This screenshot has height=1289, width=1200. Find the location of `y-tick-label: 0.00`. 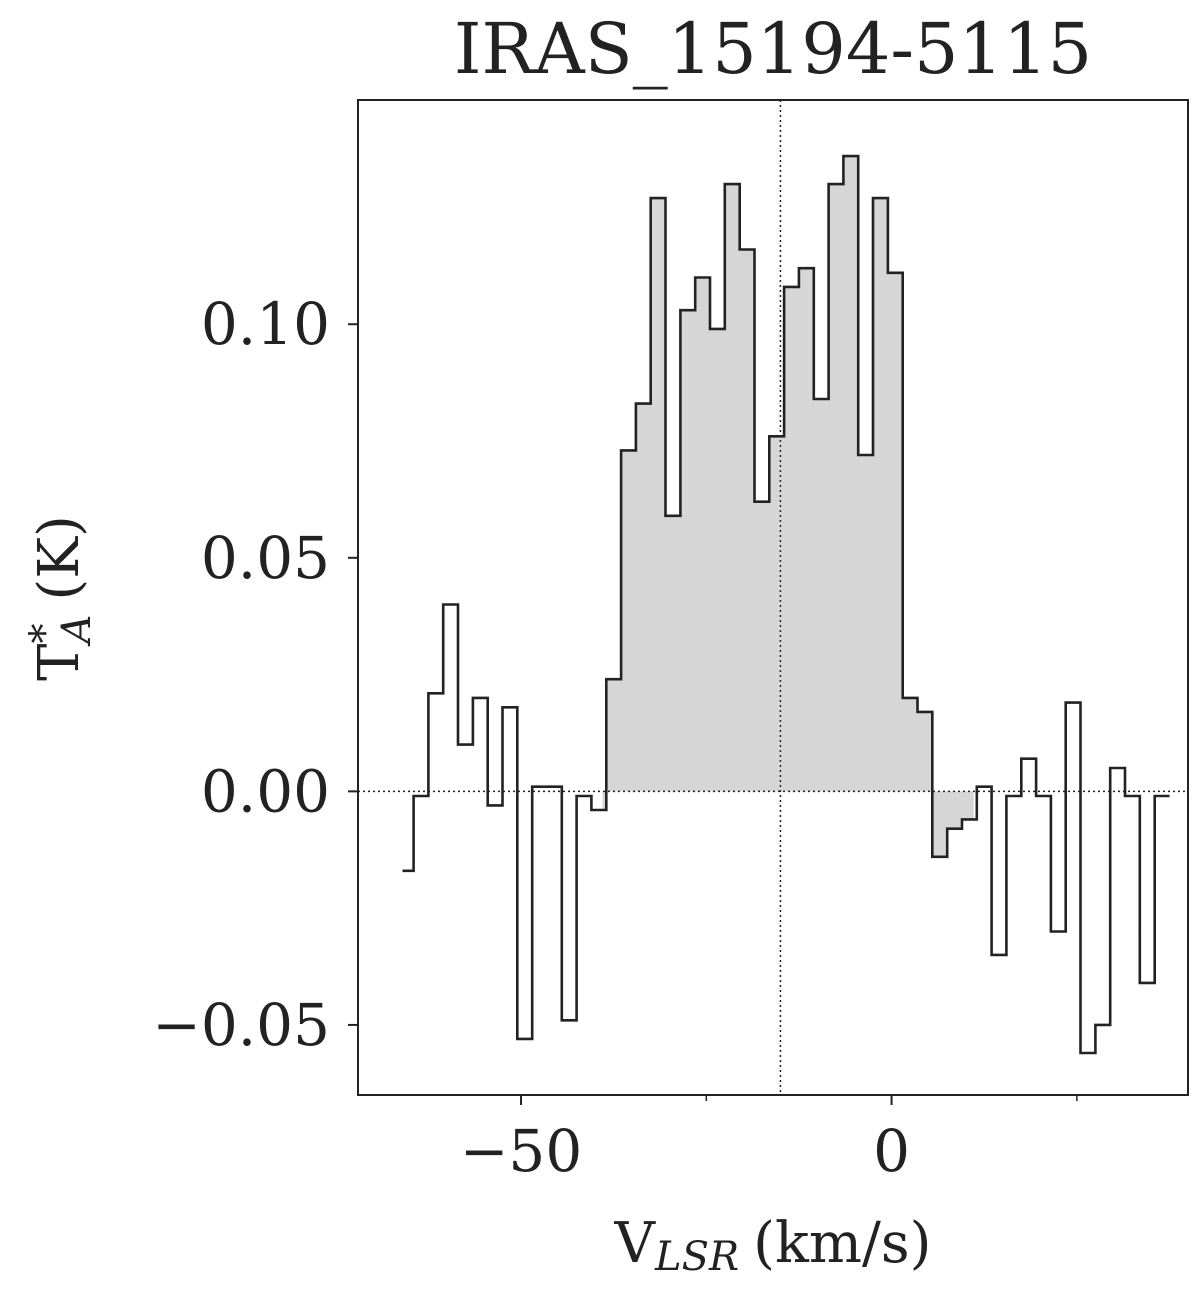

y-tick-label: 0.00 is located at coordinates (265, 791).